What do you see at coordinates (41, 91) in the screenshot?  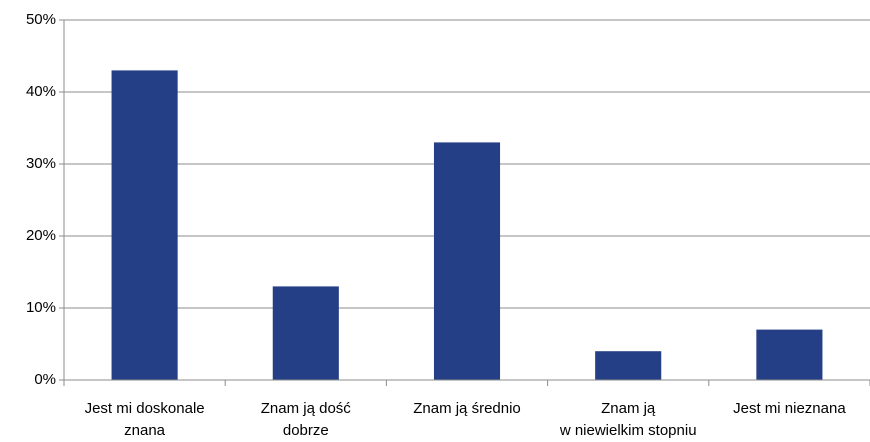 I see `y-tick-label: 40%` at bounding box center [41, 91].